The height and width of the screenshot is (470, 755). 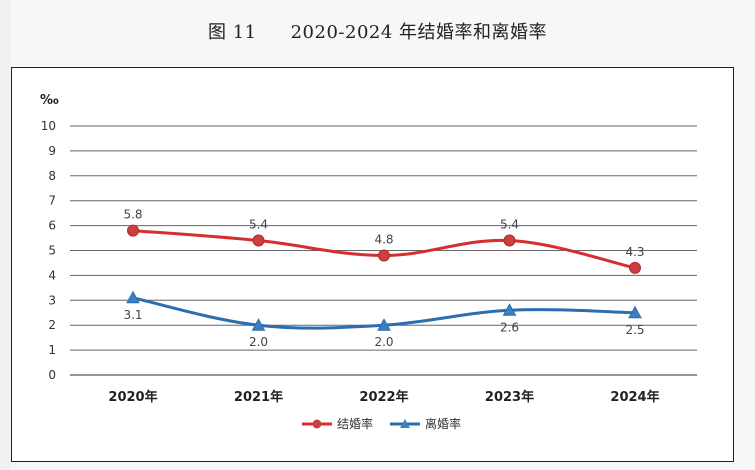 I want to click on legend-label: 结婚率, so click(x=355, y=423).